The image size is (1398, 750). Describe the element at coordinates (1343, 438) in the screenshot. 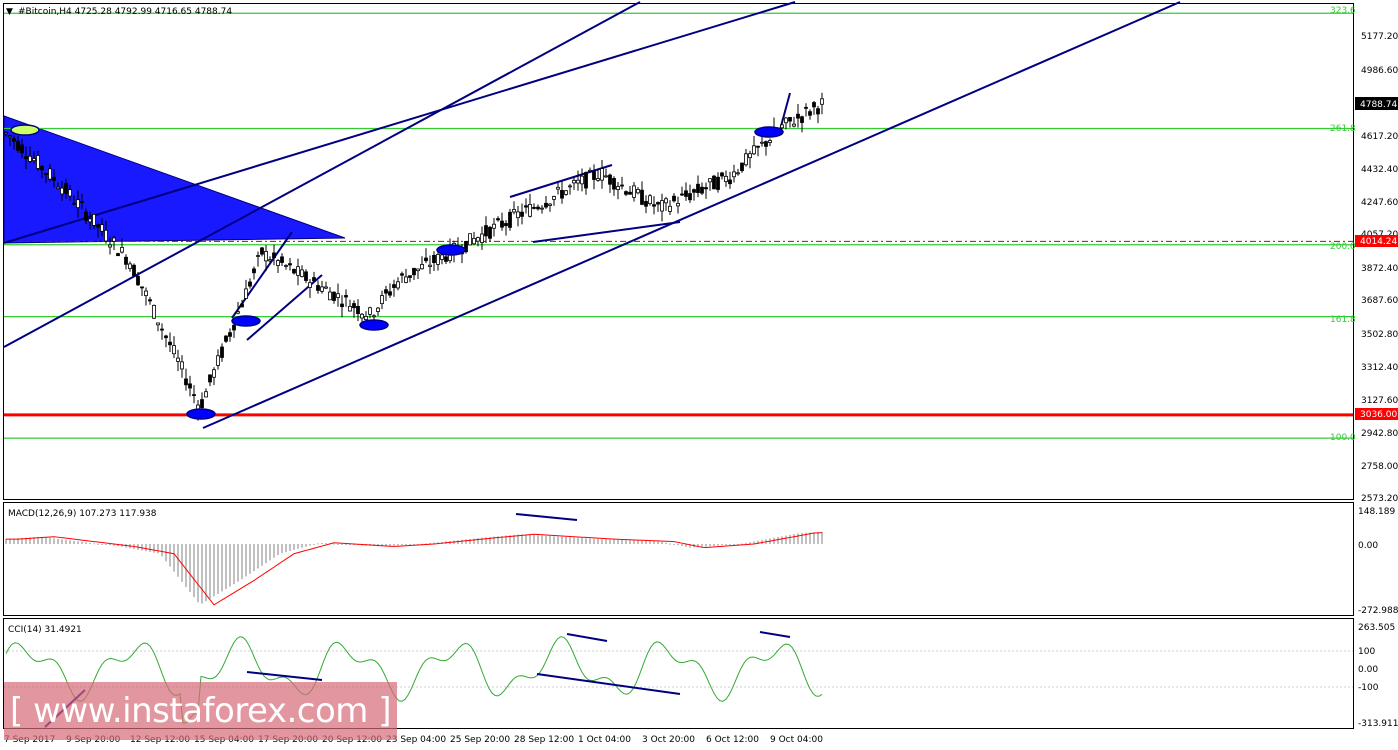

I see `fib-label-100: 100.0` at that location.